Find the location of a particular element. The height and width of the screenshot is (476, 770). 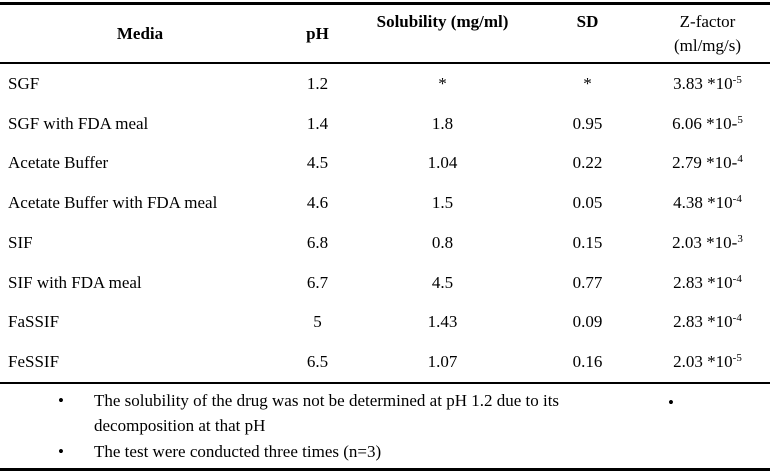

cell-solubility: 1.5 is located at coordinates (442, 203).